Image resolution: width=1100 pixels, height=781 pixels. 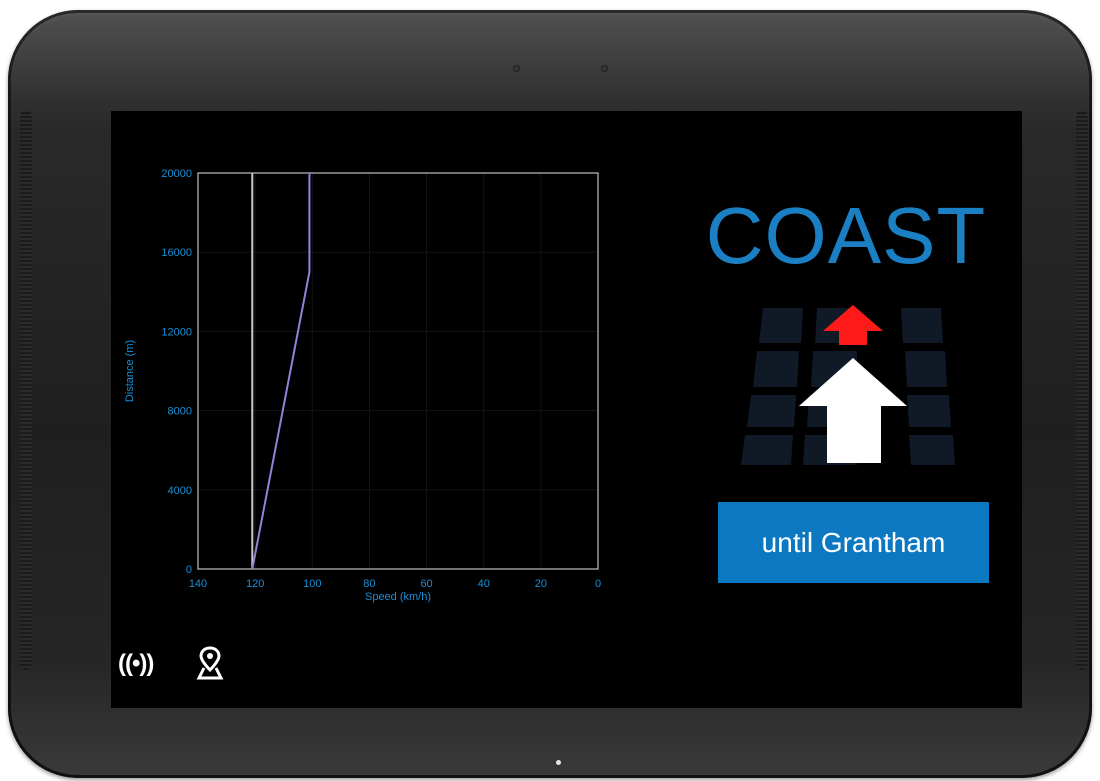 What do you see at coordinates (255, 584) in the screenshot?
I see `x-tick-label: 120` at bounding box center [255, 584].